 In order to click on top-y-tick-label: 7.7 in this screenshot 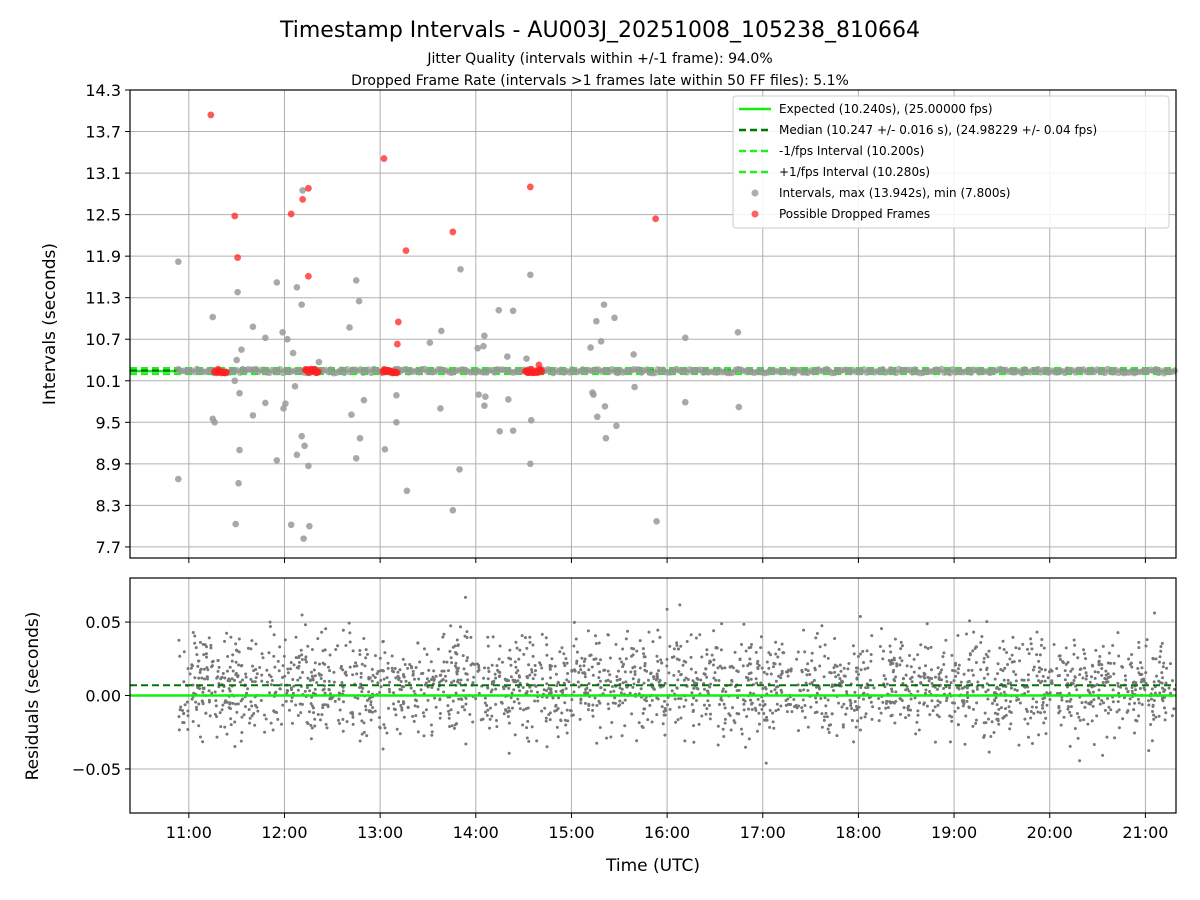, I will do `click(108, 547)`.